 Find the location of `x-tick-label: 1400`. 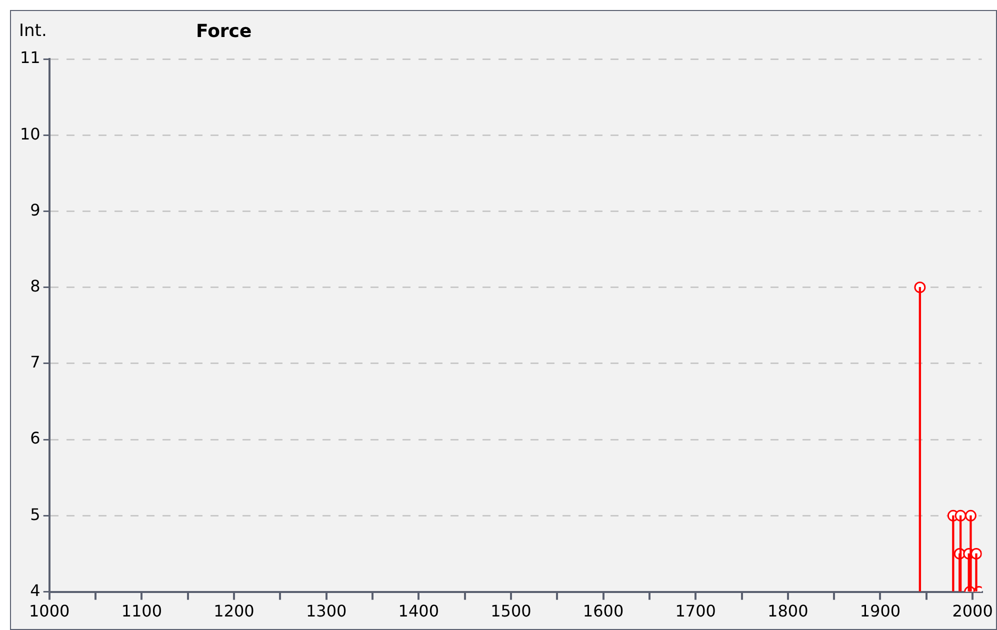

x-tick-label: 1400 is located at coordinates (418, 611).